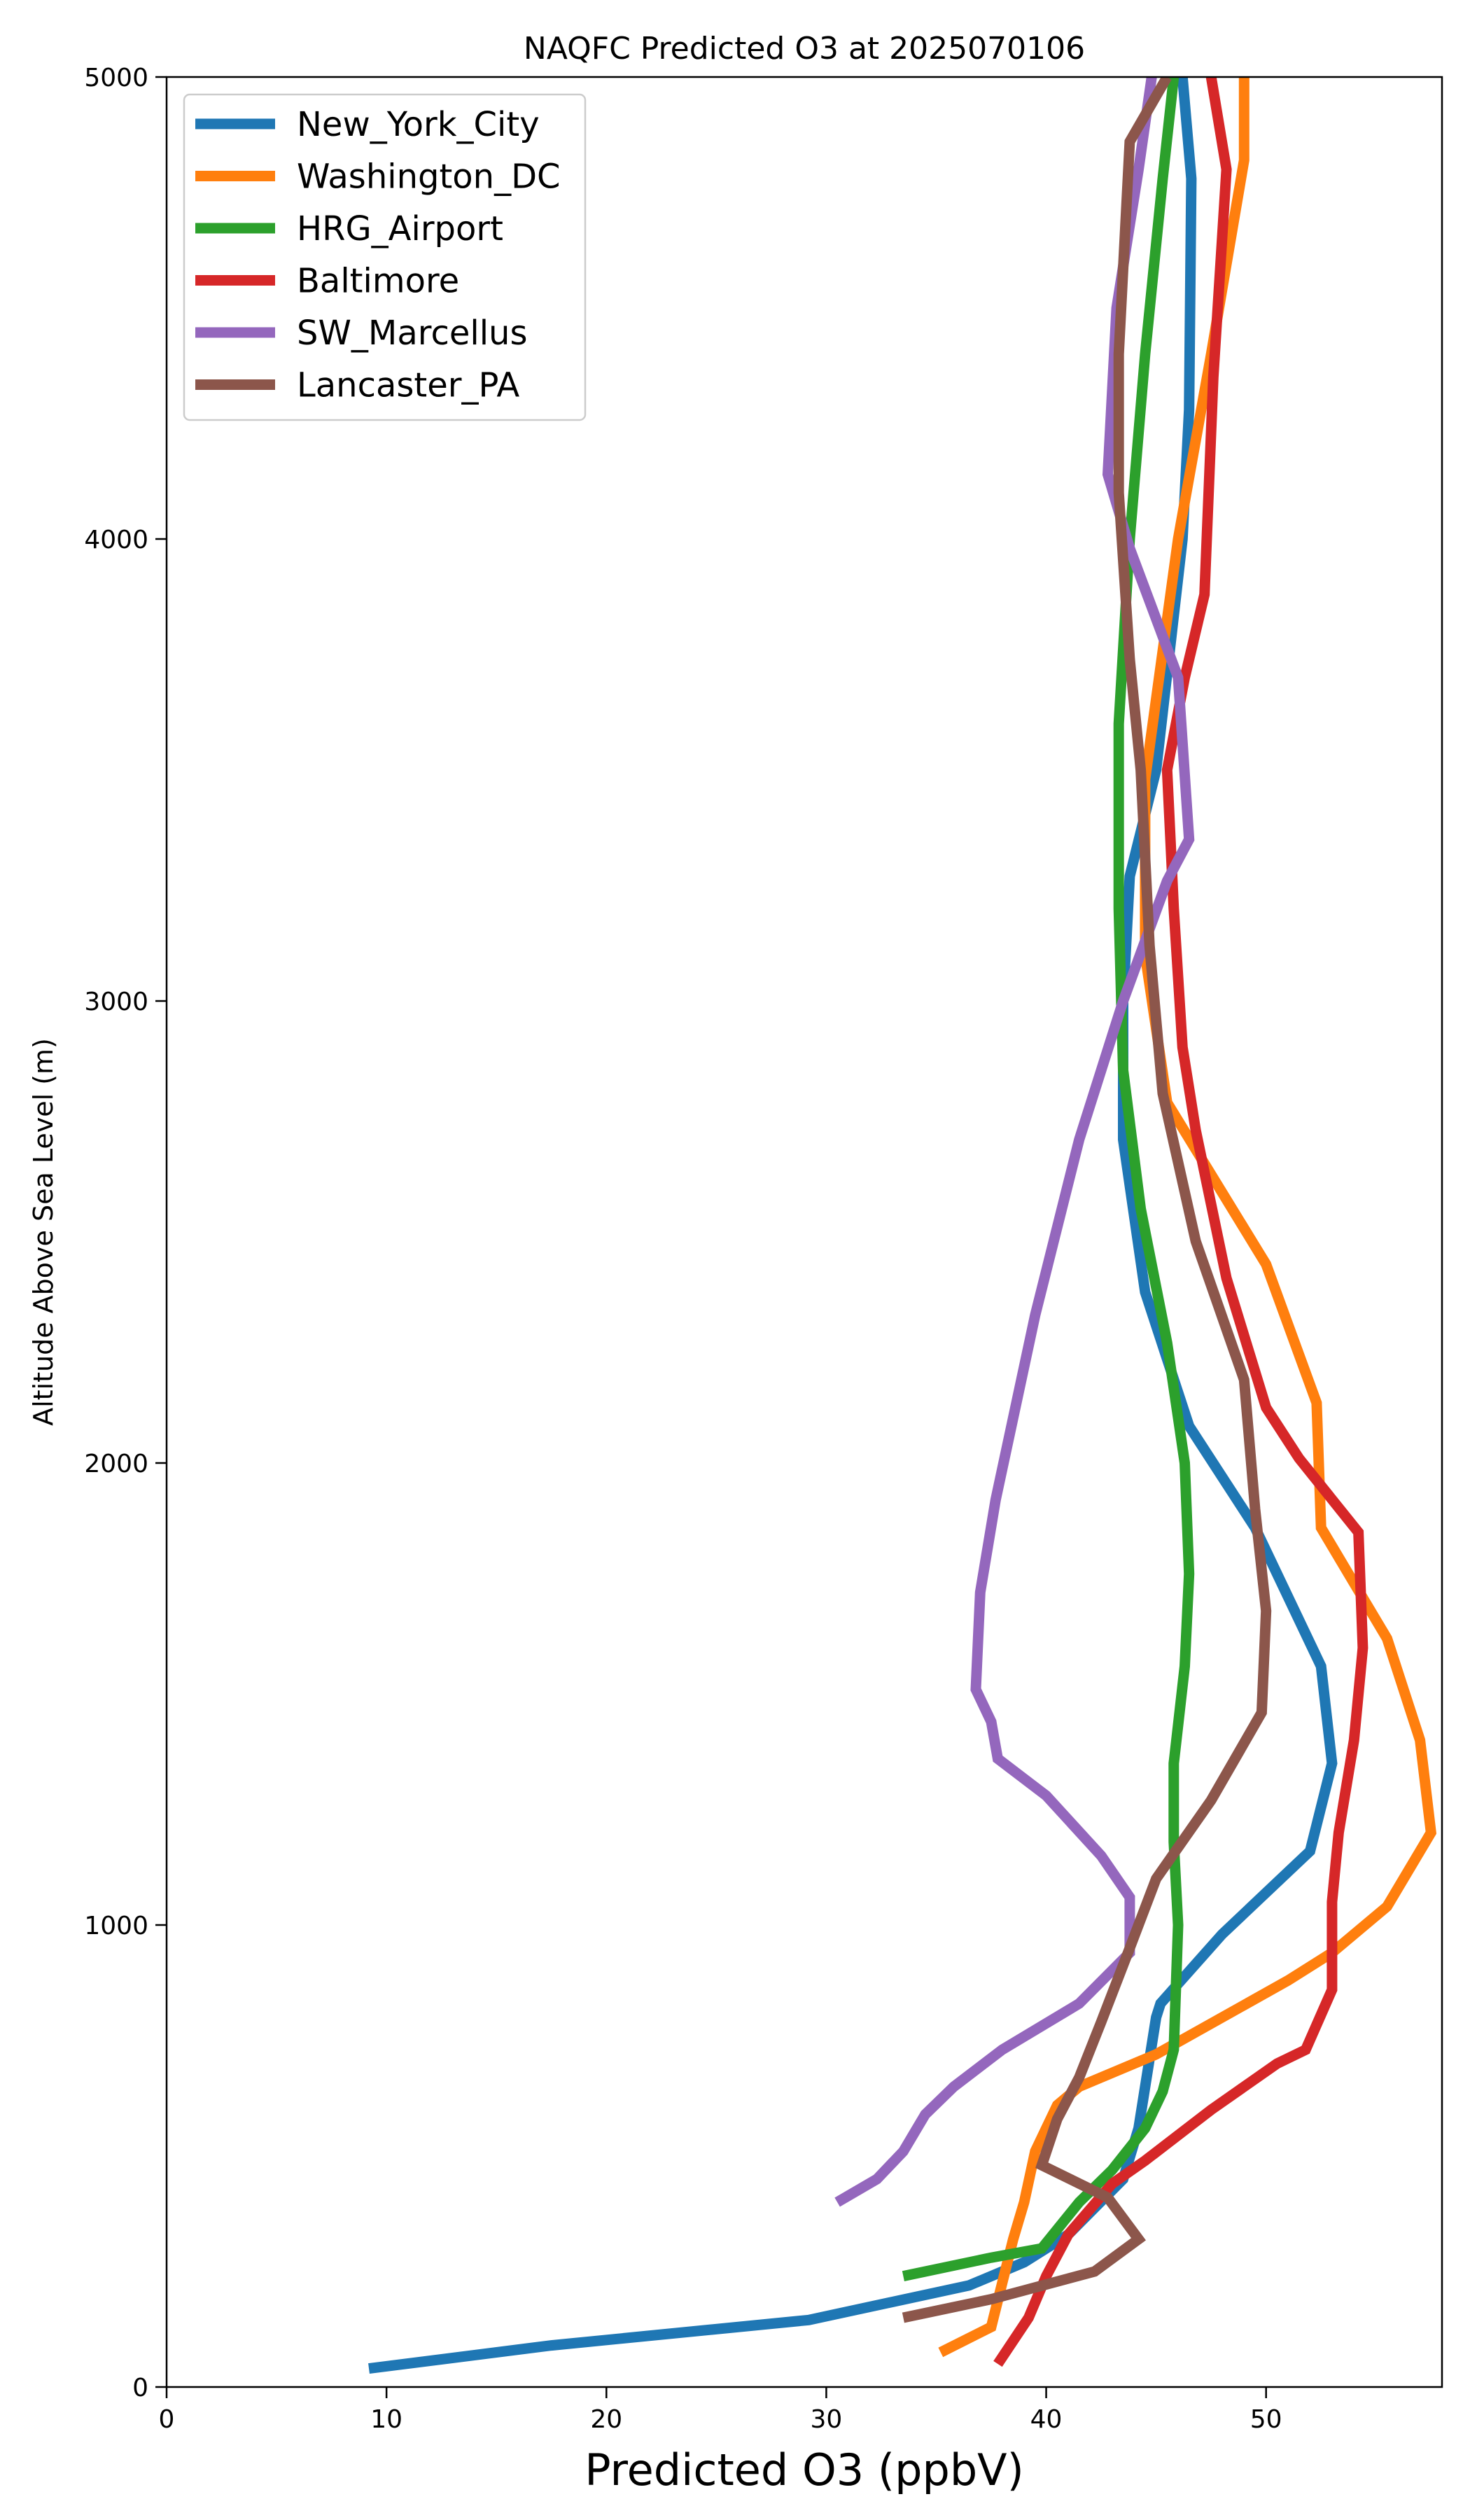 This screenshot has height=2520, width=1470. What do you see at coordinates (408, 385) in the screenshot?
I see `legend-label: Lancaster_PA` at bounding box center [408, 385].